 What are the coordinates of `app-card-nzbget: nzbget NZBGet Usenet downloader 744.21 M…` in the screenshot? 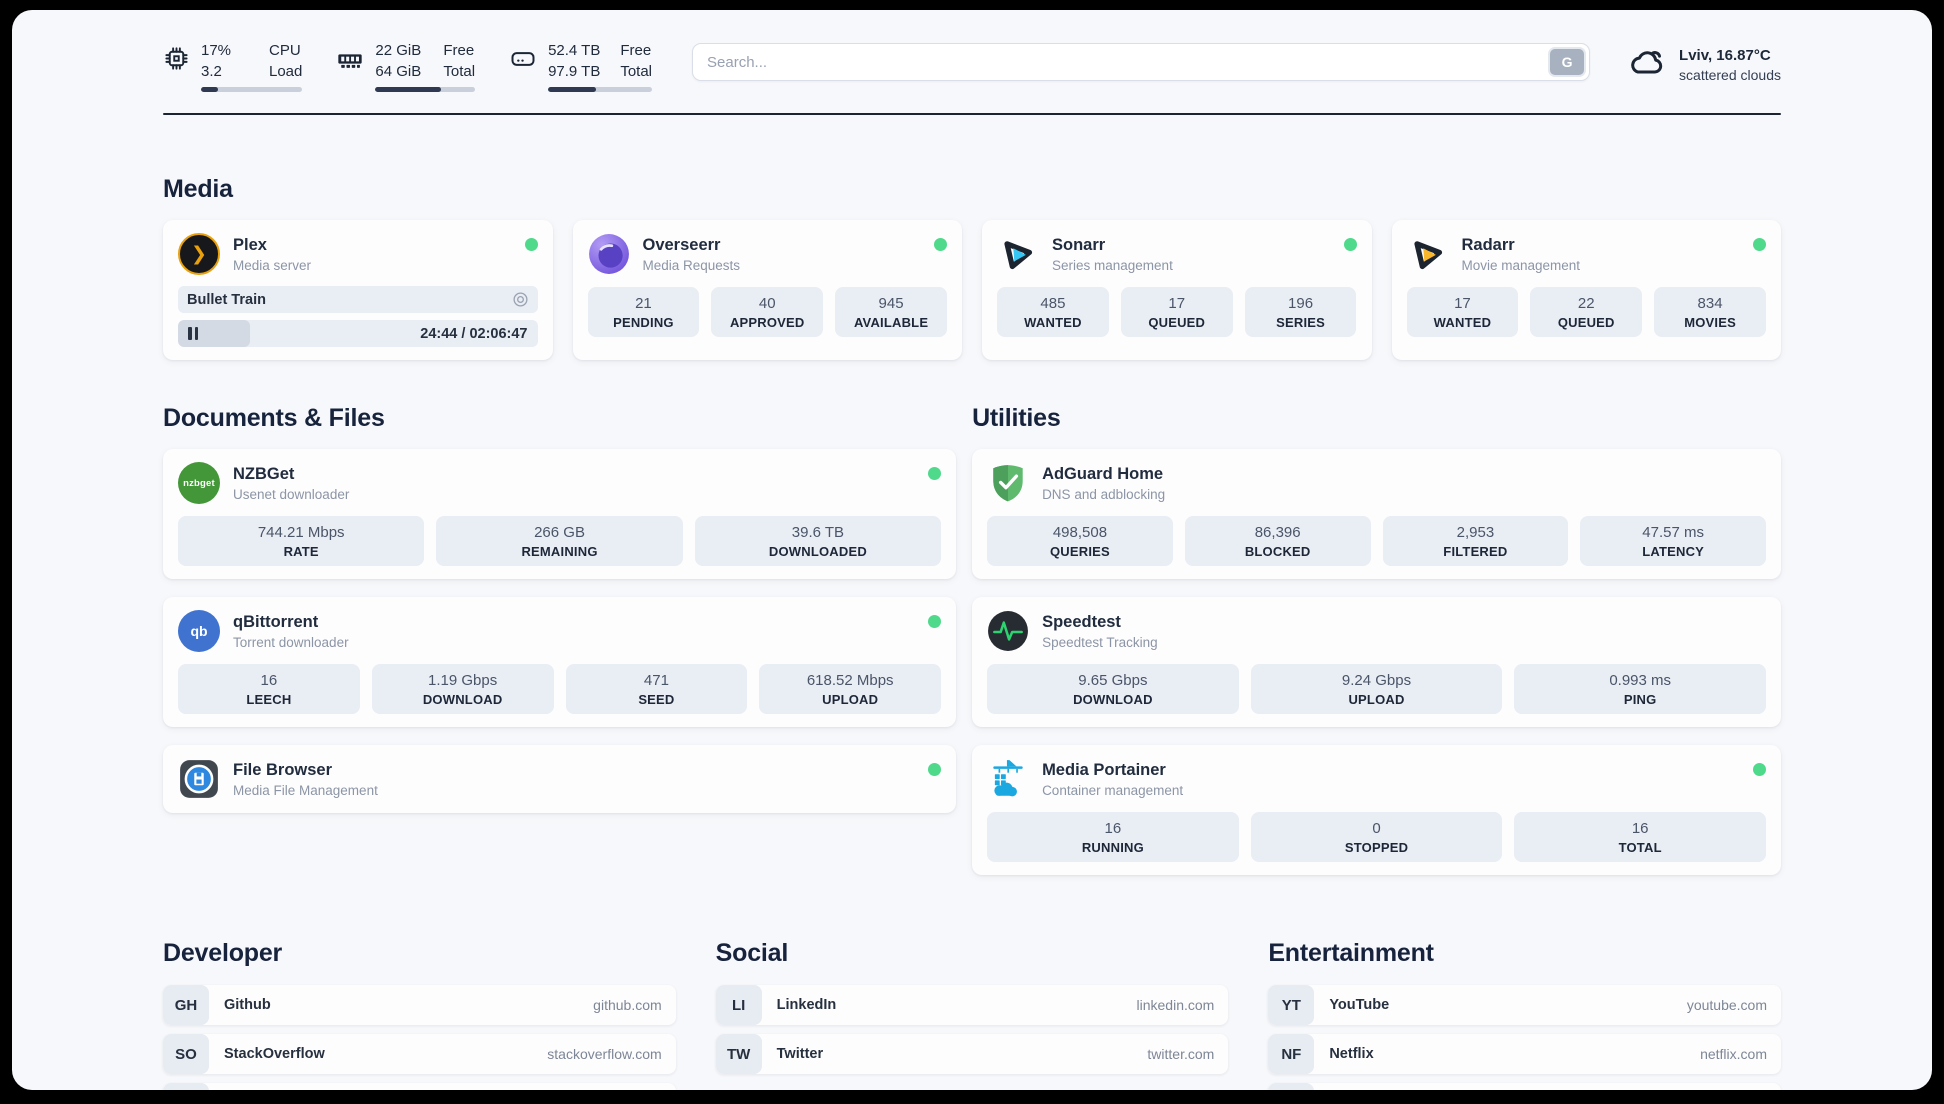 It's located at (560, 514).